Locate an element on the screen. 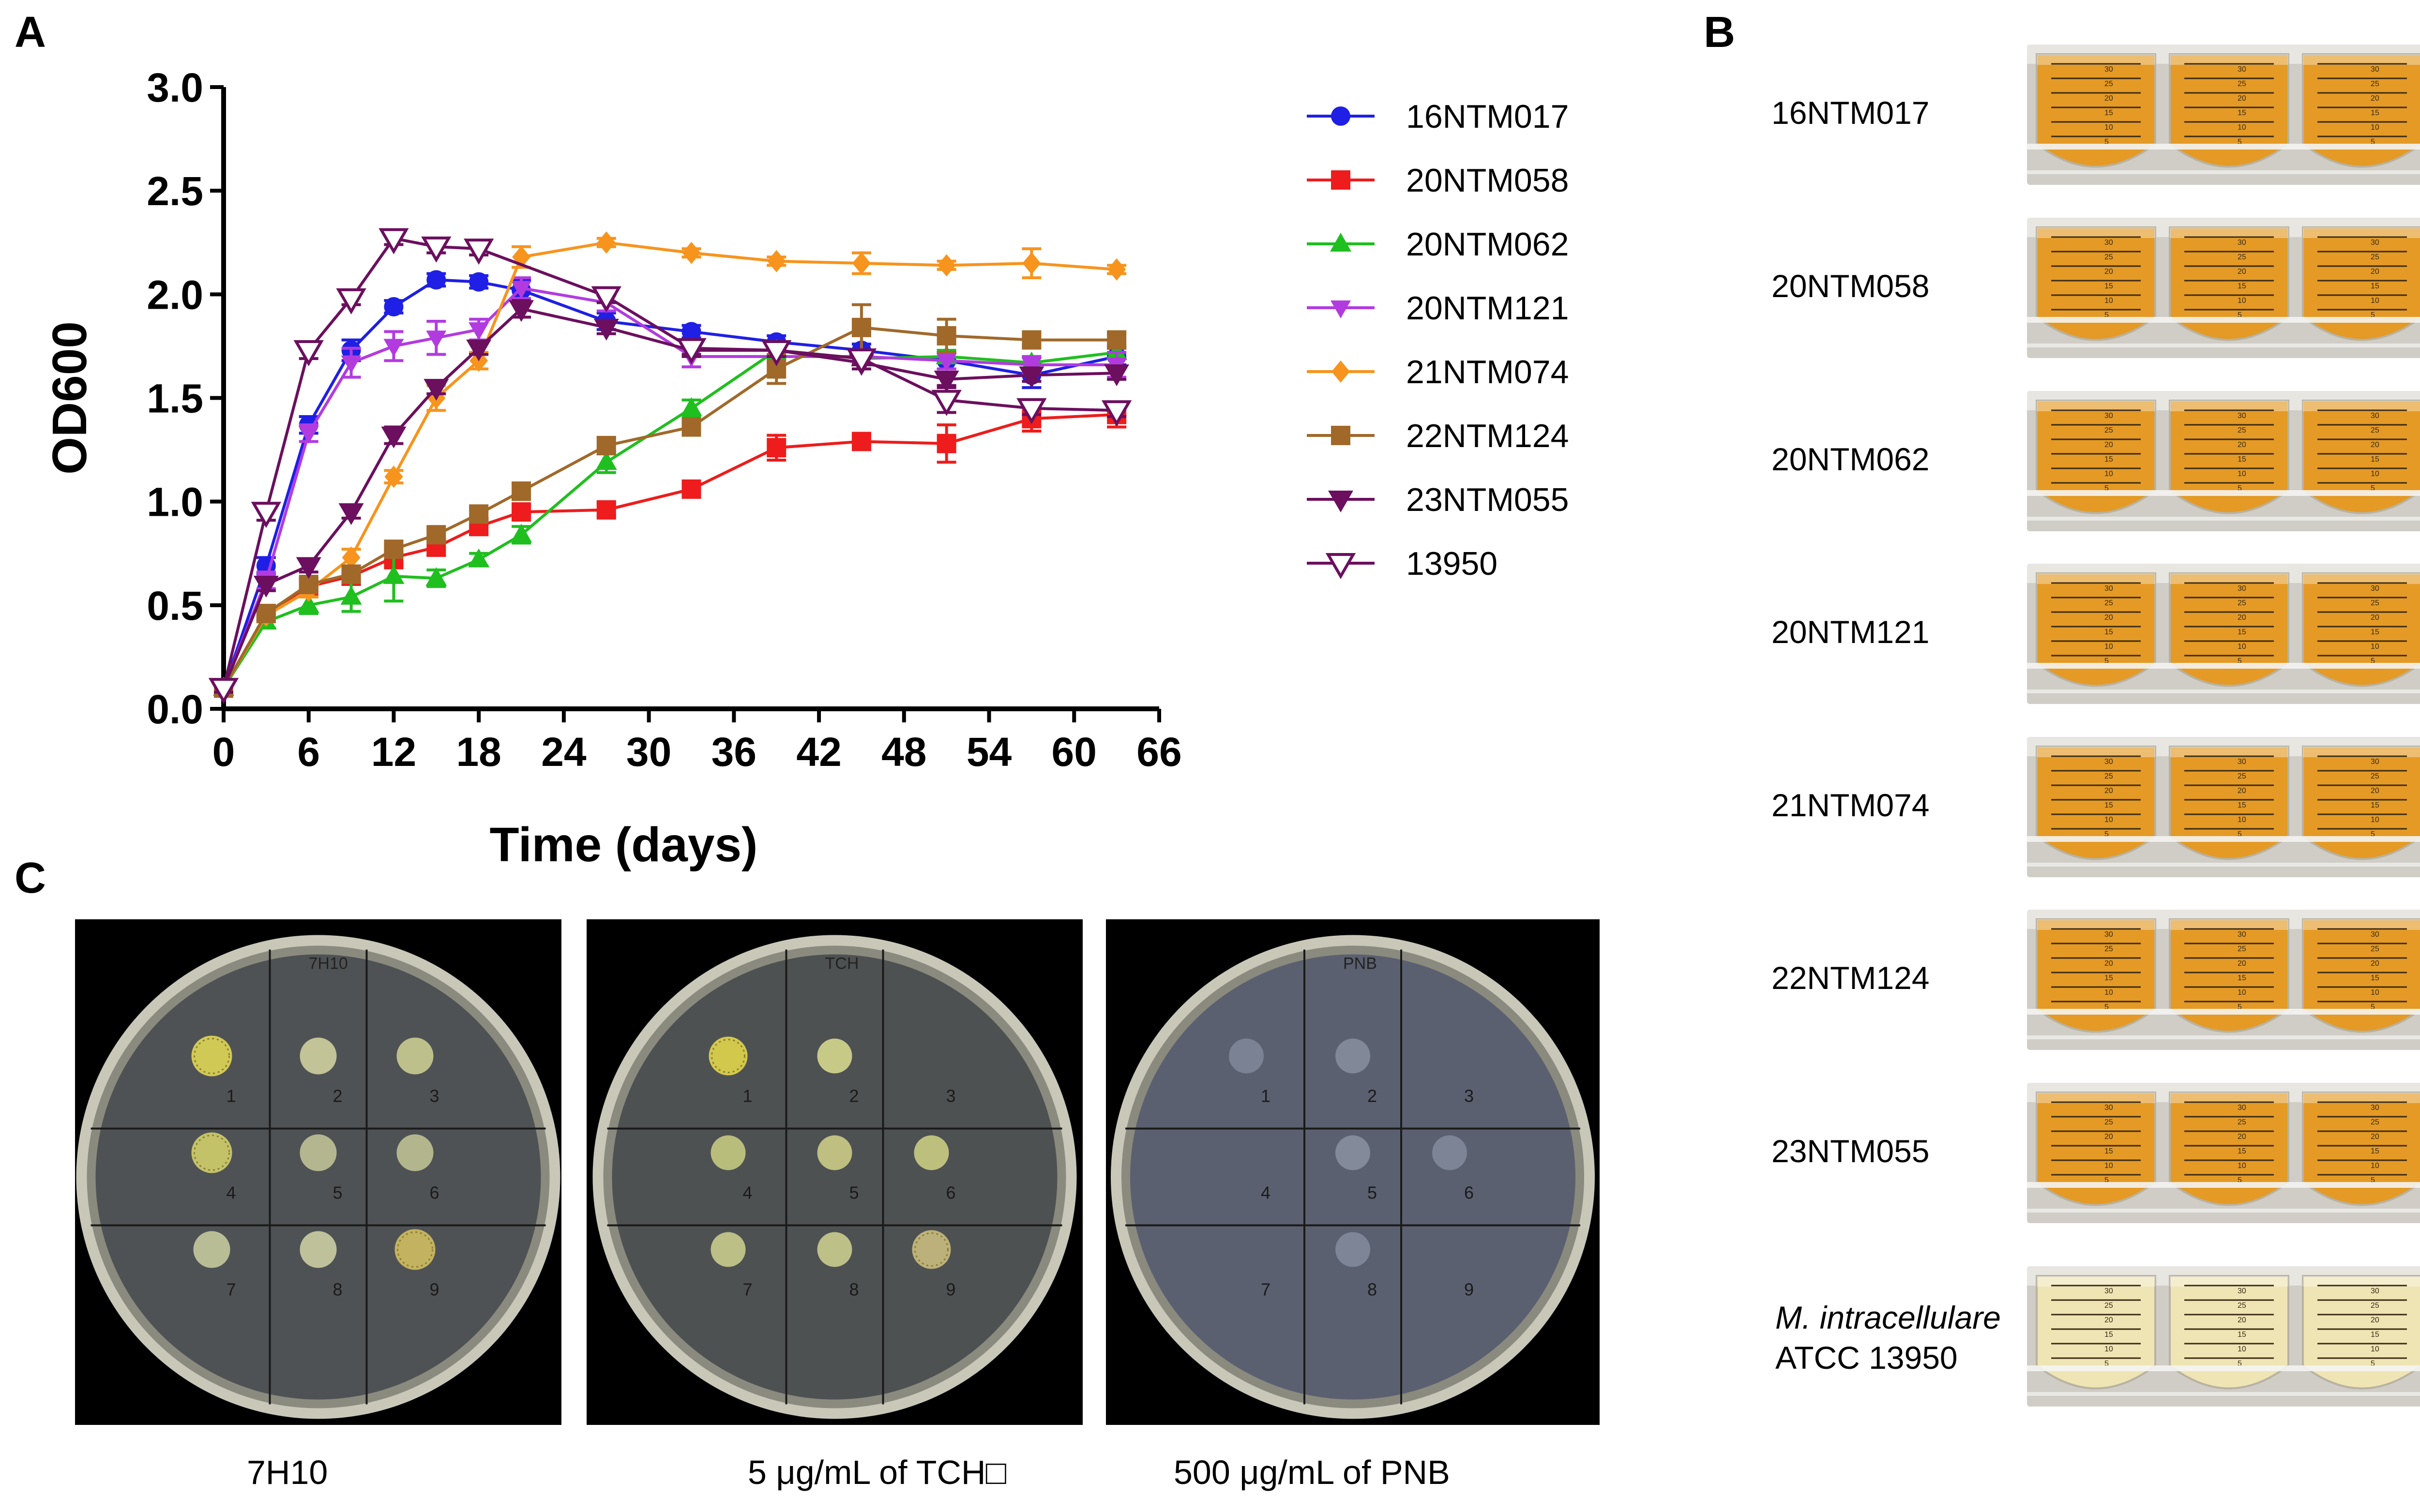 The width and height of the screenshot is (2420, 1512). tube-label-8: M. intracellulare ATCC 13950 is located at coordinates (1888, 1337).